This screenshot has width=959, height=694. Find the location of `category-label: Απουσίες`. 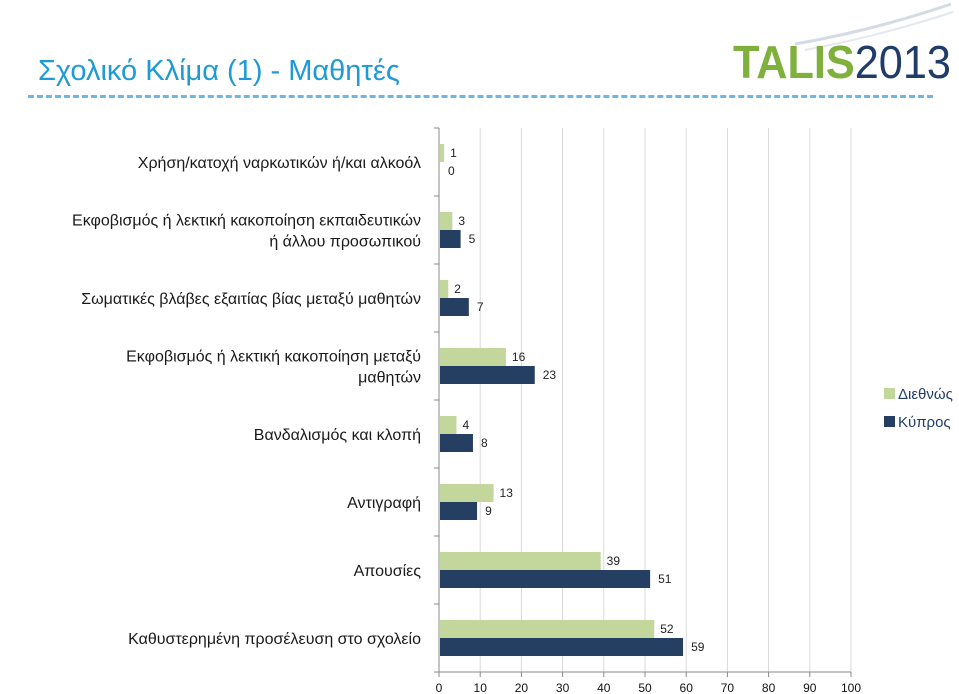

category-label: Απουσίες is located at coordinates (388, 571).